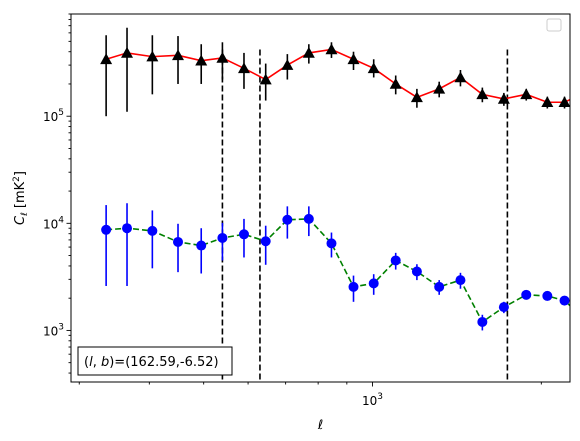  I want to click on annotation-text: (l, b)=(162.59,-6.52), so click(151, 362).